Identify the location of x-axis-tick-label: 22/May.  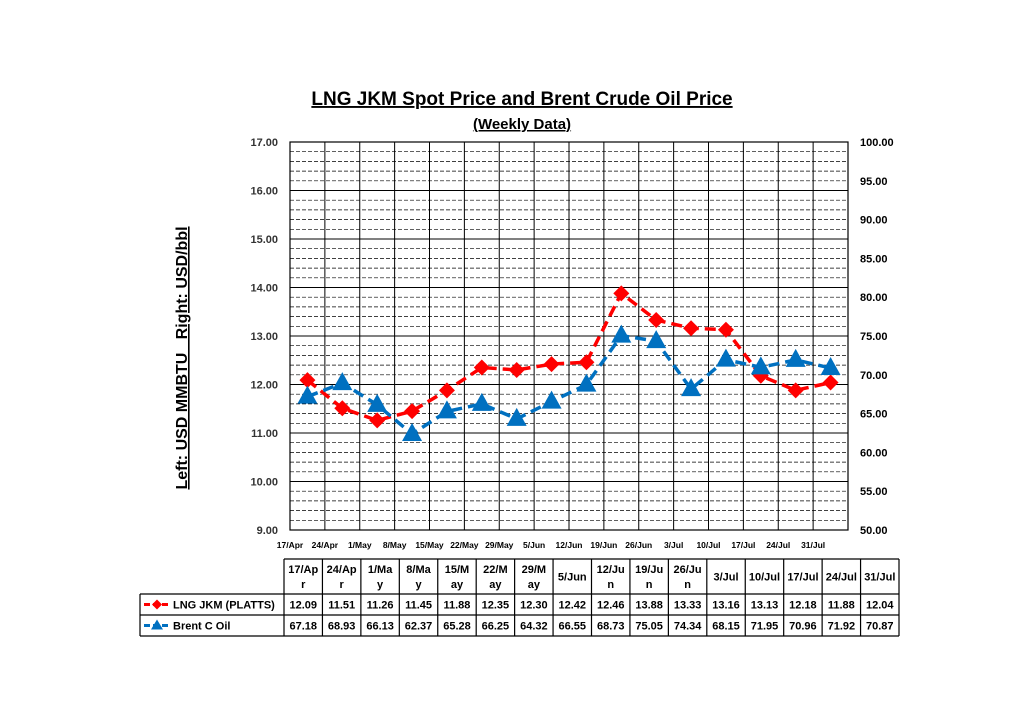
(464, 545).